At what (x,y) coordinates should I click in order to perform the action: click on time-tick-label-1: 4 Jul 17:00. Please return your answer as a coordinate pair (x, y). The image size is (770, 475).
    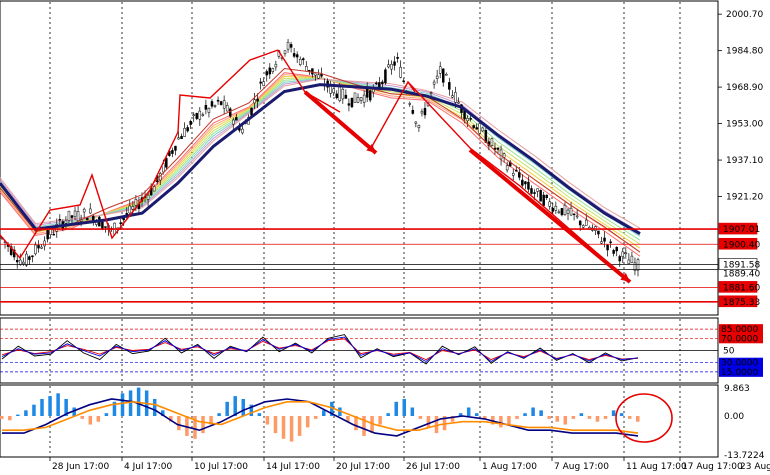
    Looking at the image, I should click on (148, 467).